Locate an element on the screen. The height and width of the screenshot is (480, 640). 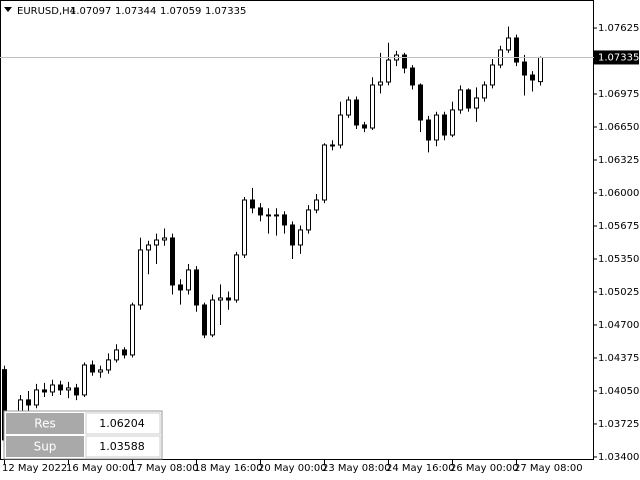
price-tag is located at coordinates (616, 57).